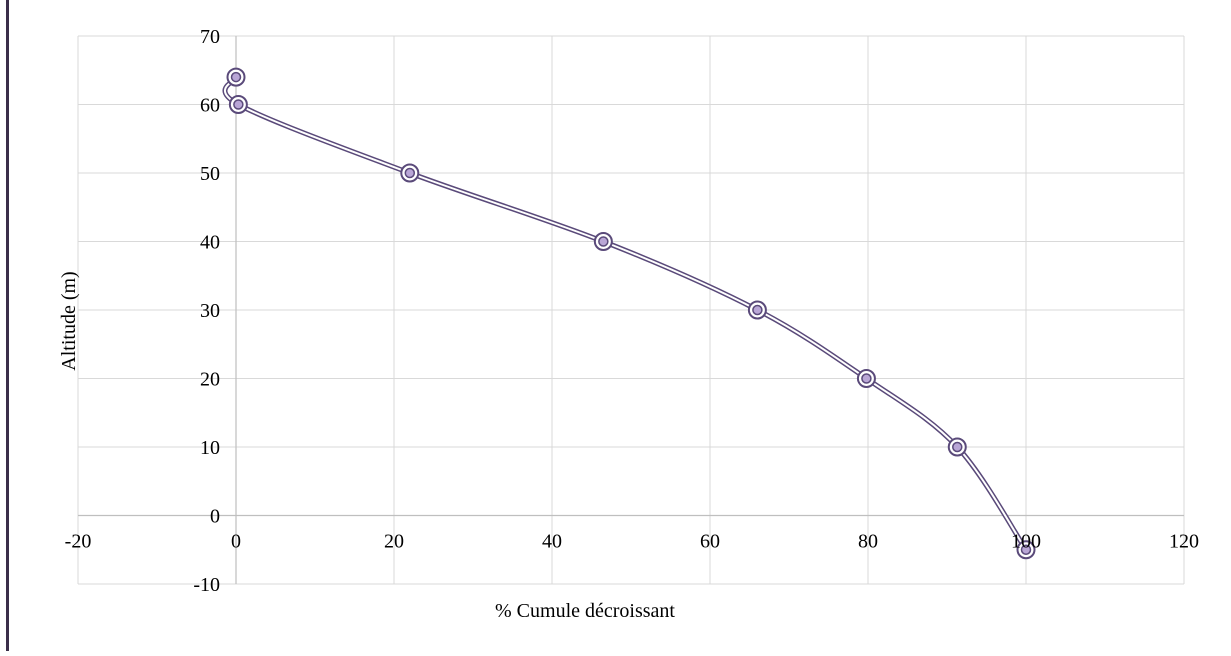 Image resolution: width=1231 pixels, height=656 pixels. What do you see at coordinates (1184, 542) in the screenshot?
I see `x-tick-label: 120` at bounding box center [1184, 542].